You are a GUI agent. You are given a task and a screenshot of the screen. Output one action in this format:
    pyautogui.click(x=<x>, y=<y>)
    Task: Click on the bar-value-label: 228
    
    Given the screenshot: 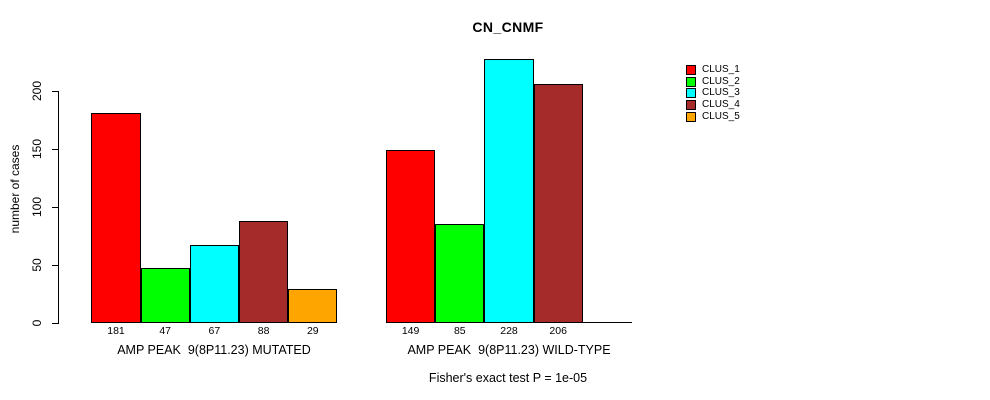 What is the action you would take?
    pyautogui.click(x=509, y=331)
    